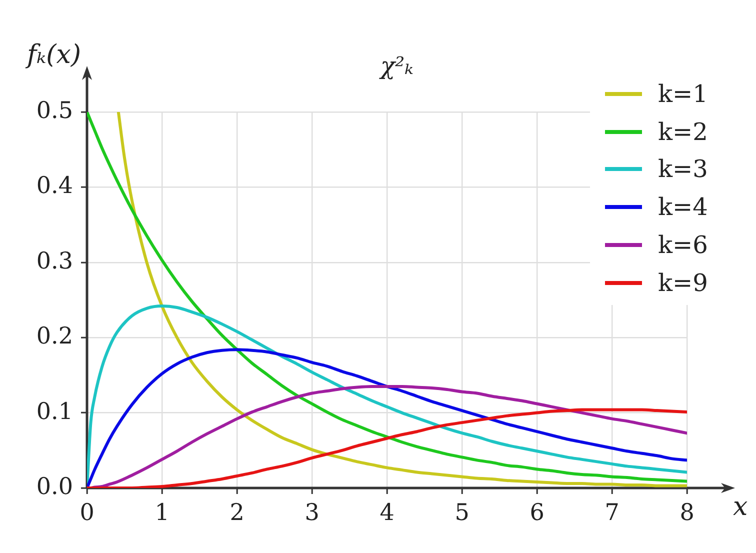 The height and width of the screenshot is (553, 756). I want to click on line-series, so click(387, 448).